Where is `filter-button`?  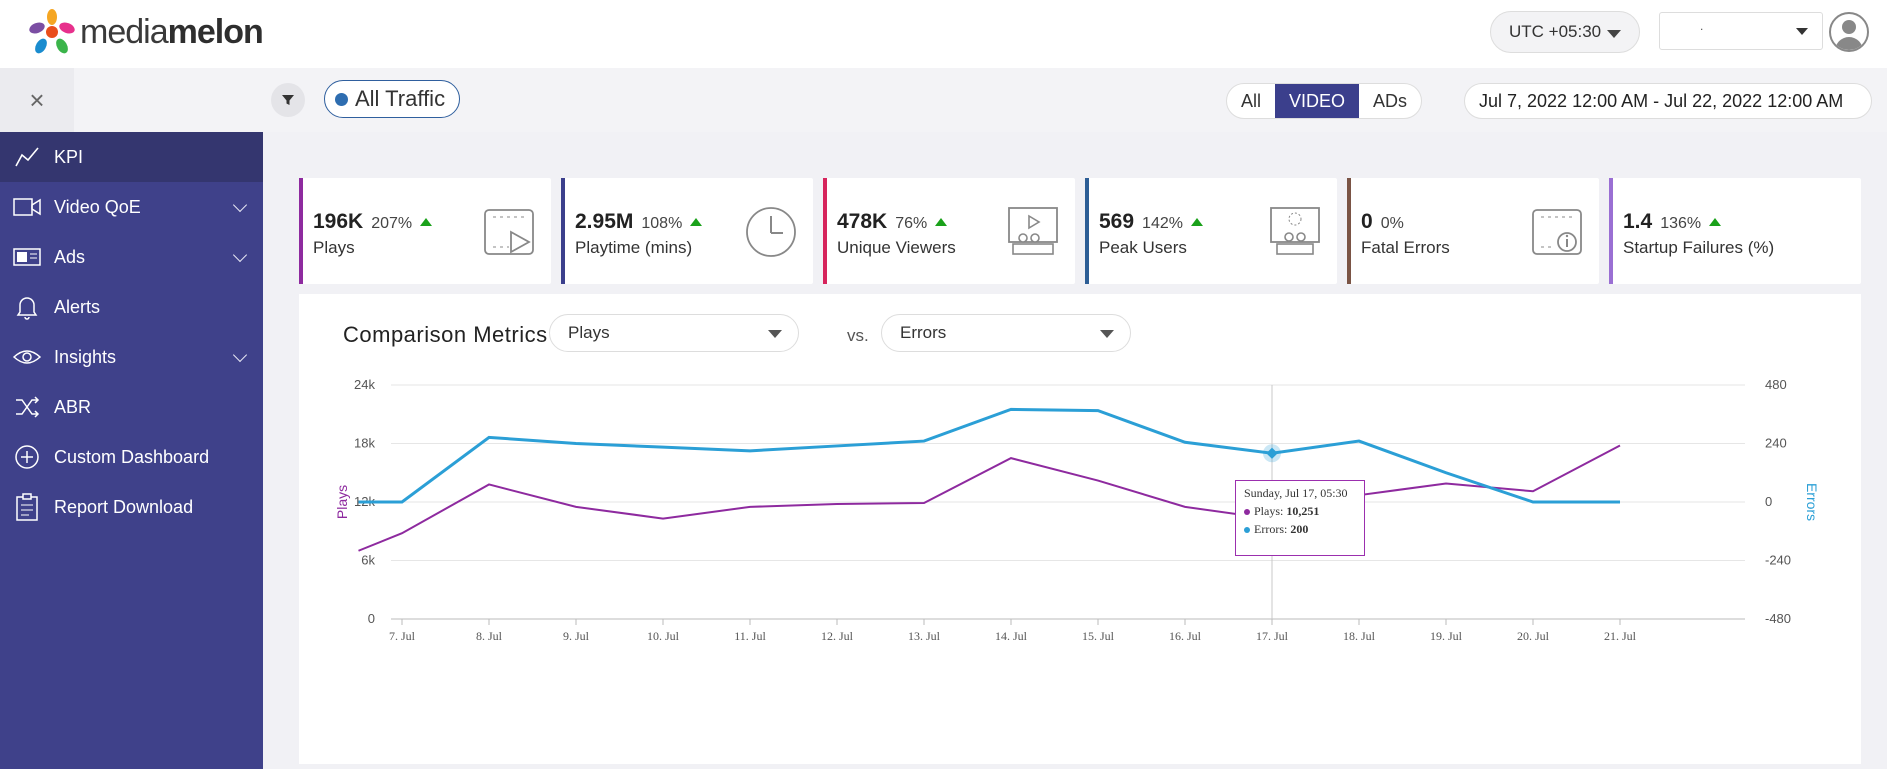 filter-button is located at coordinates (288, 100).